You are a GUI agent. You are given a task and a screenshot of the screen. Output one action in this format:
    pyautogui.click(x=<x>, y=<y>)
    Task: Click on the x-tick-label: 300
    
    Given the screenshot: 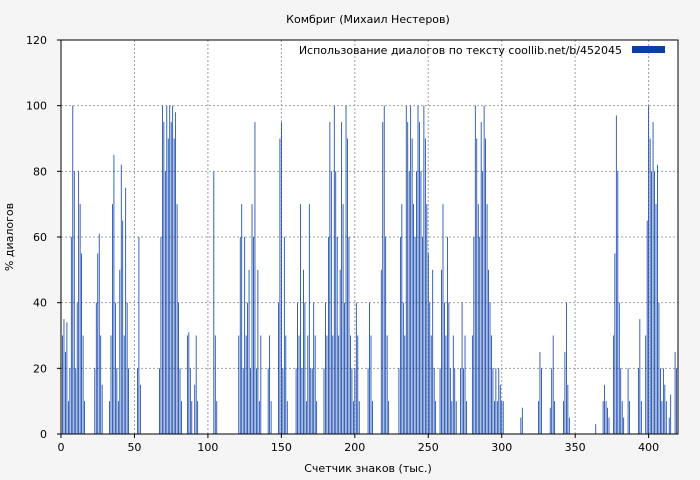 What is the action you would take?
    pyautogui.click(x=501, y=447)
    